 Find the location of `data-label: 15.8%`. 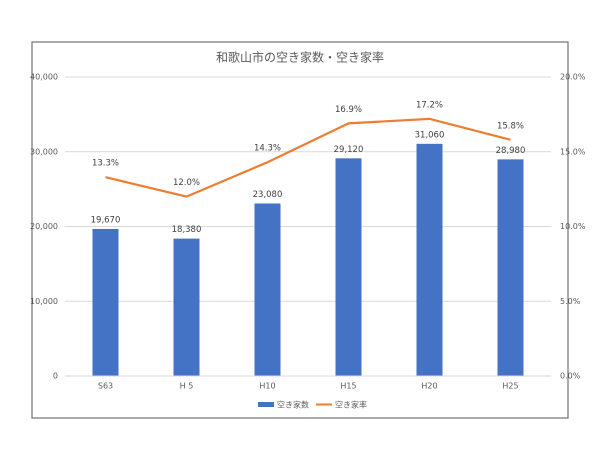

data-label: 15.8% is located at coordinates (510, 126).